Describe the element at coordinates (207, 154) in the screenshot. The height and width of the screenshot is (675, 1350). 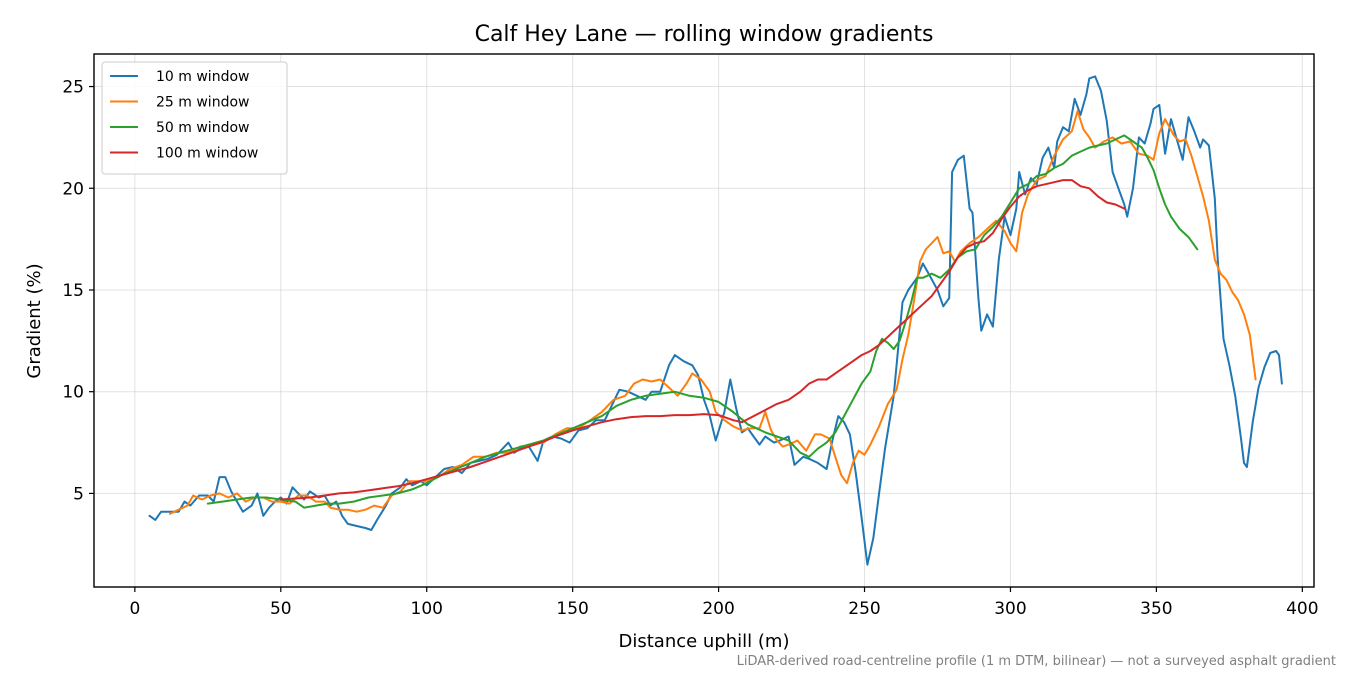
I see `legend-label: 100 m window` at that location.